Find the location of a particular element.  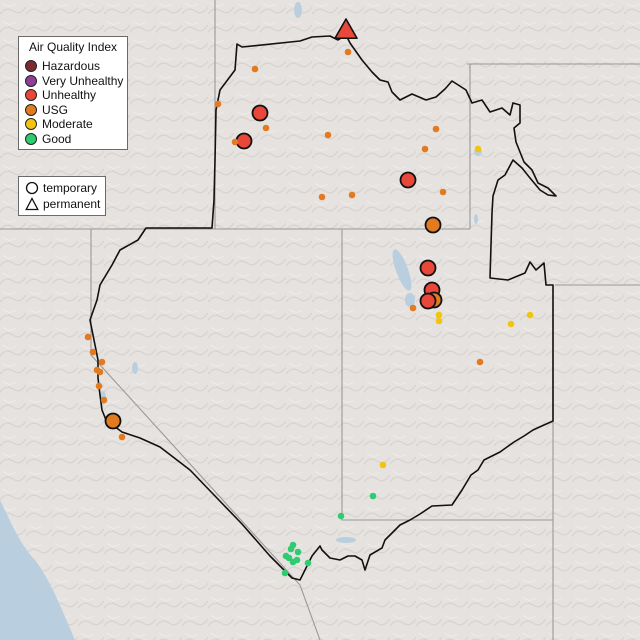

legend-label-permanent: permanent is located at coordinates (72, 204).